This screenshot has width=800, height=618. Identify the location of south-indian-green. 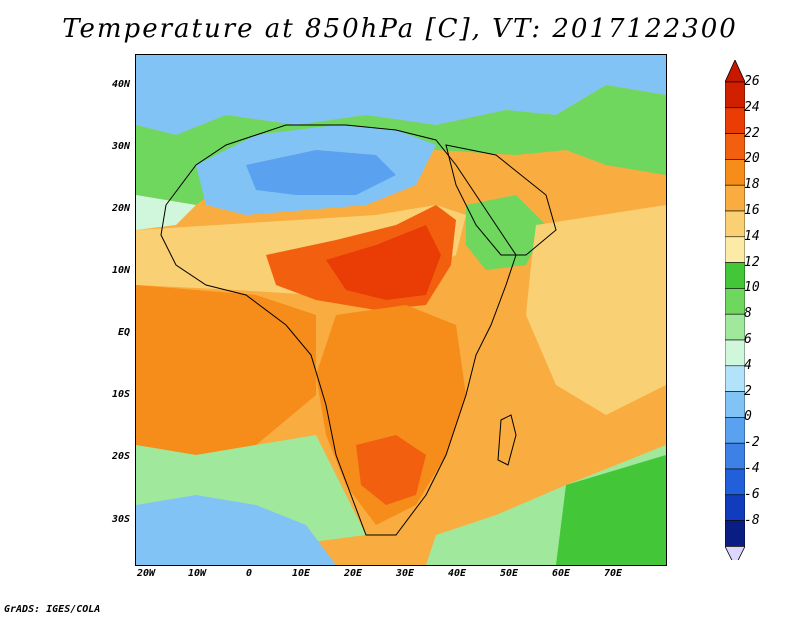
(611, 510).